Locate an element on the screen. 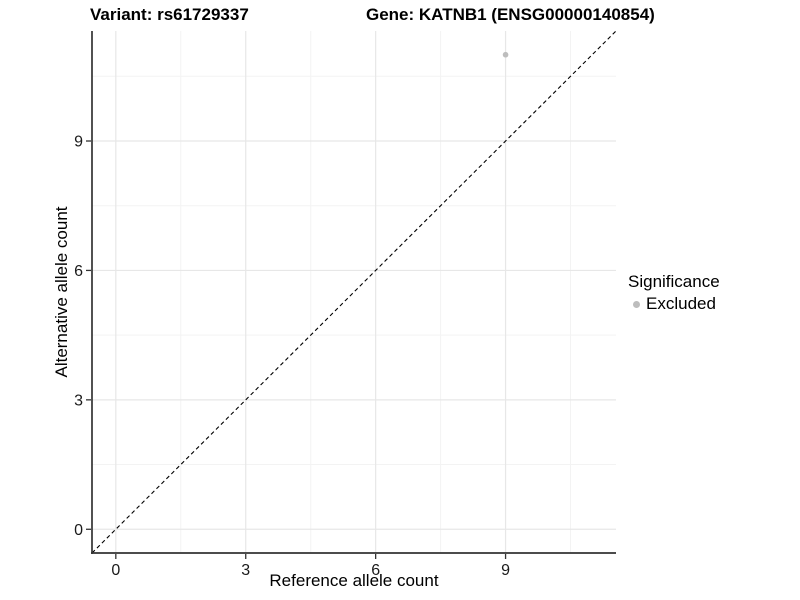 This screenshot has height=600, width=800. x-axis-title: Reference allele count is located at coordinates (354, 580).